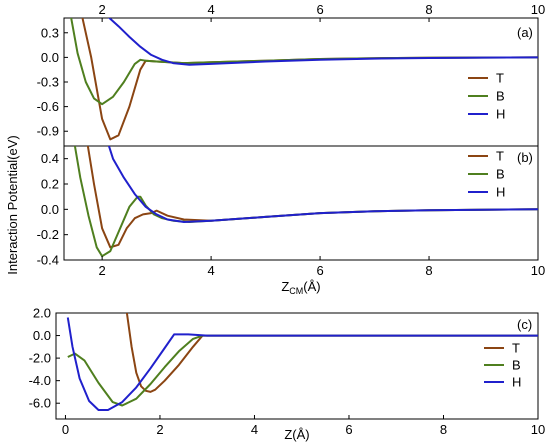 The width and height of the screenshot is (550, 443). Describe the element at coordinates (40, 403) in the screenshot. I see `y-tick-label: -6.0` at that location.